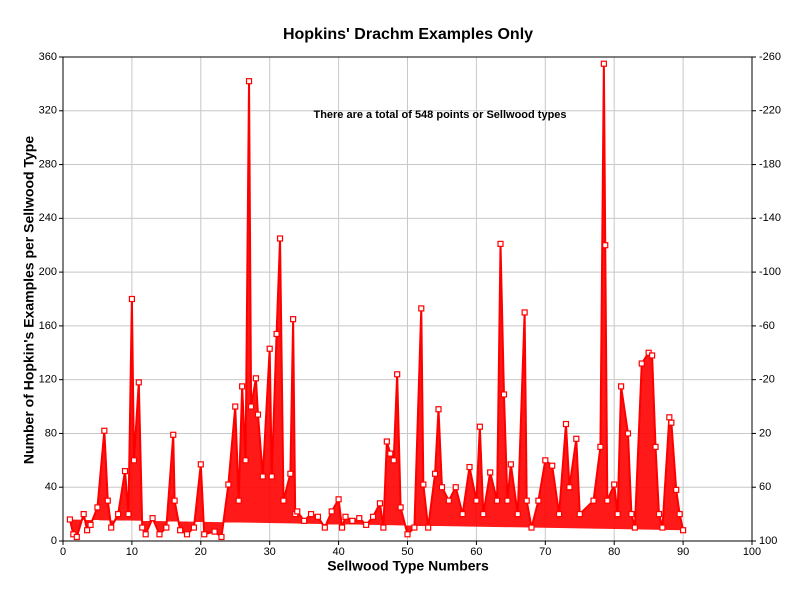 This screenshot has height=590, width=800. What do you see at coordinates (338, 552) in the screenshot?
I see `x-tick-label: 40` at bounding box center [338, 552].